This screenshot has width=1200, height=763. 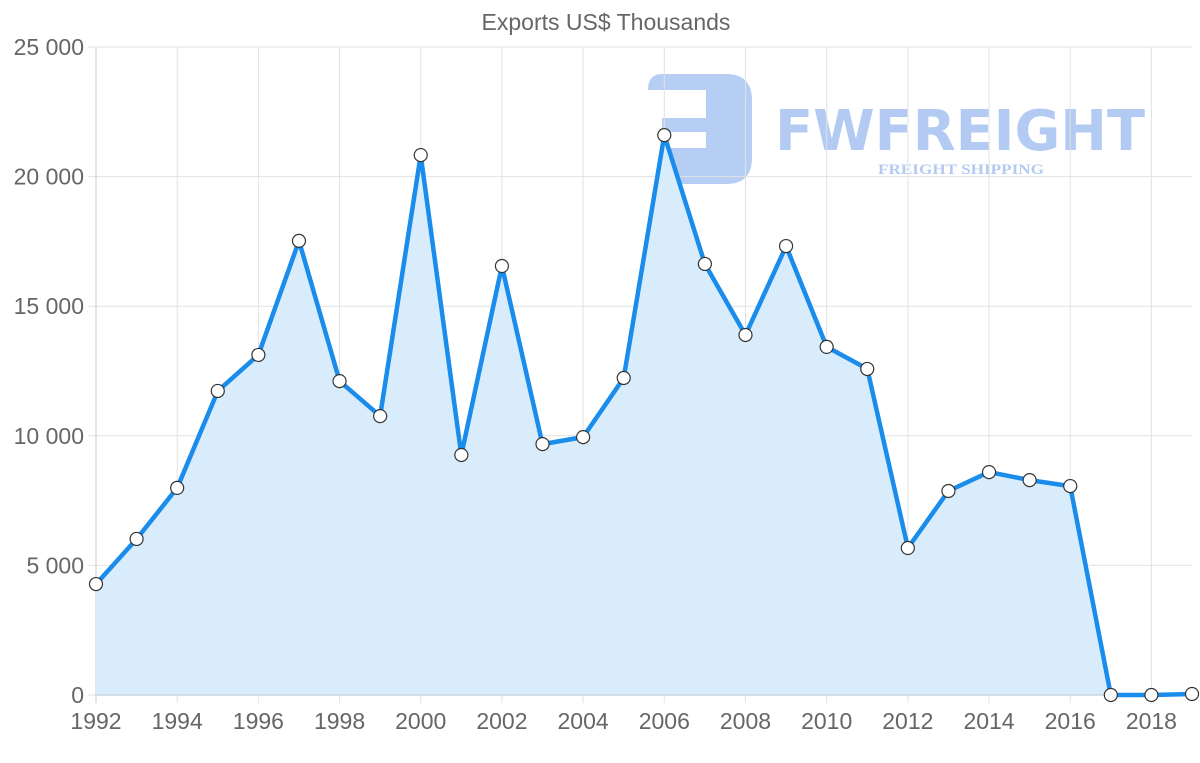 What do you see at coordinates (217, 391) in the screenshot?
I see `data-point-1995` at bounding box center [217, 391].